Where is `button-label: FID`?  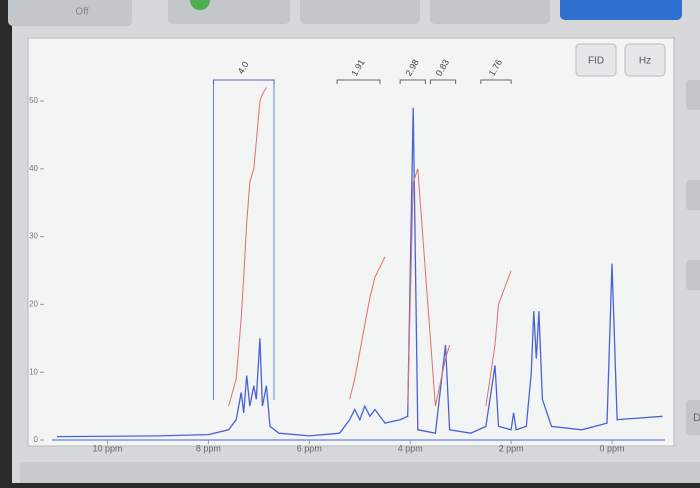 button-label: FID is located at coordinates (596, 61).